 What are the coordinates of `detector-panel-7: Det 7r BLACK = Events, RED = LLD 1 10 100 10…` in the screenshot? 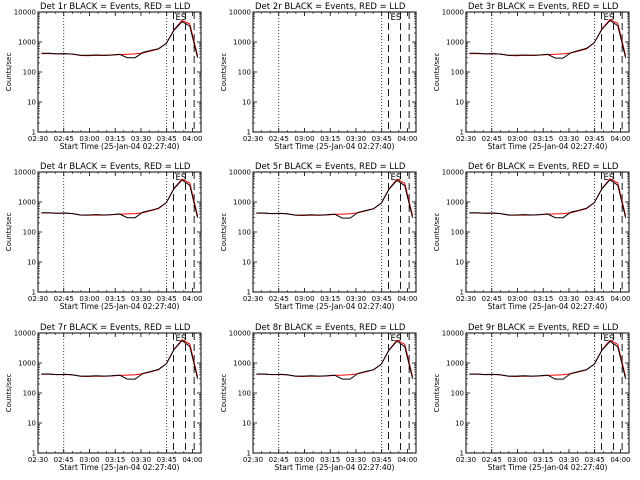 It's located at (104, 397).